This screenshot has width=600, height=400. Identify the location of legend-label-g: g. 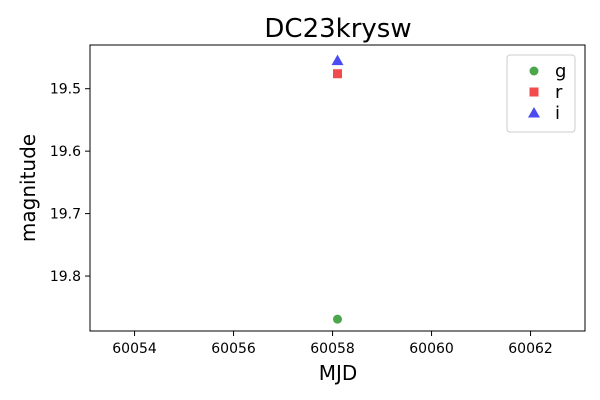
(560, 71).